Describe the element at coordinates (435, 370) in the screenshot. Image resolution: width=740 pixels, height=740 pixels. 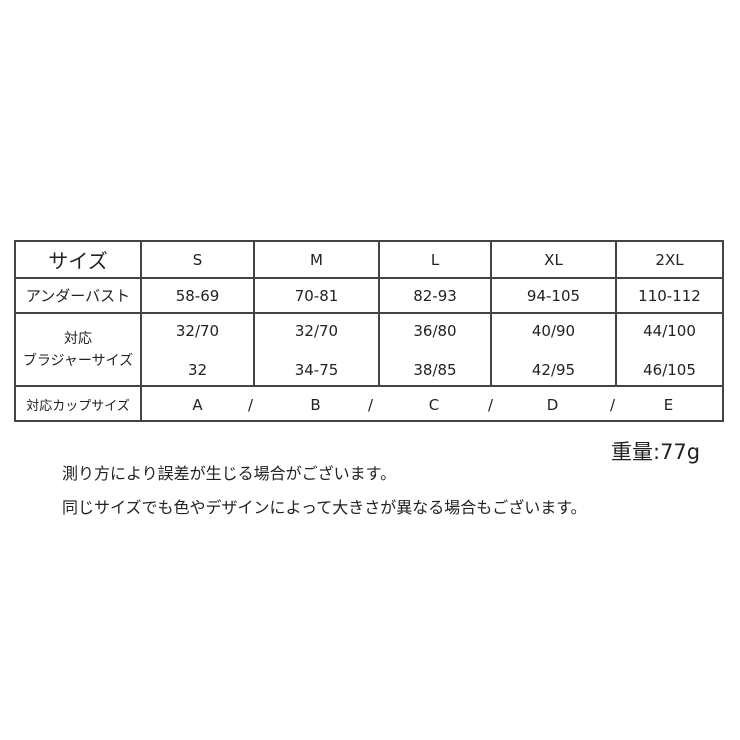
I see `bra-size-bottom: 38/85` at that location.